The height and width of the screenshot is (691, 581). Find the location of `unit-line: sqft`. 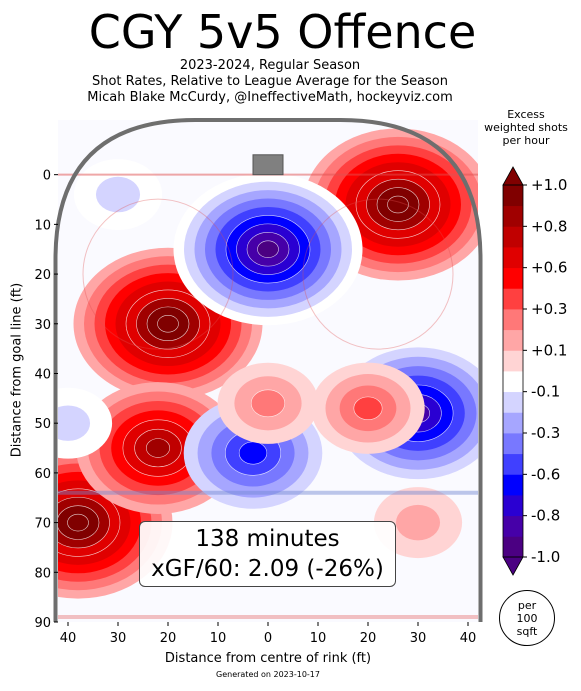

unit-line: sqft is located at coordinates (527, 631).